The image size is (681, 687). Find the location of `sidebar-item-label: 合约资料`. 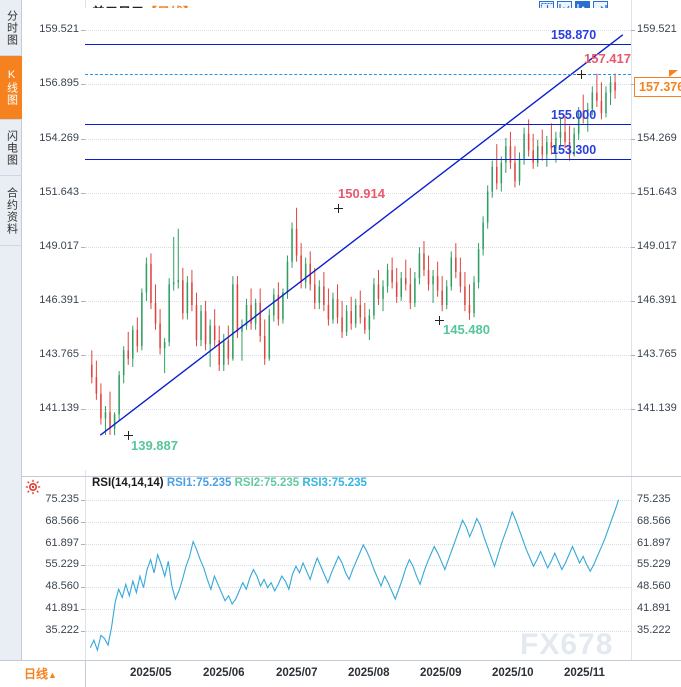

sidebar-item-label: 合约资料 is located at coordinates (11, 210).